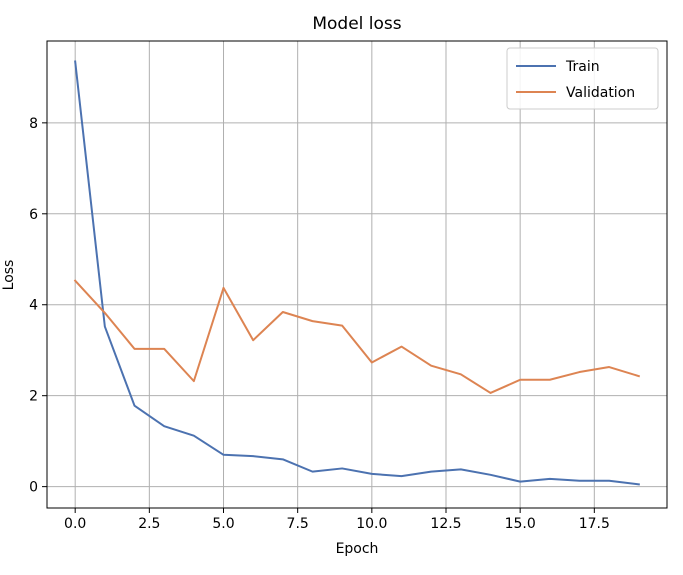  Describe the element at coordinates (582, 67) in the screenshot. I see `legend-label-train: Train` at that location.